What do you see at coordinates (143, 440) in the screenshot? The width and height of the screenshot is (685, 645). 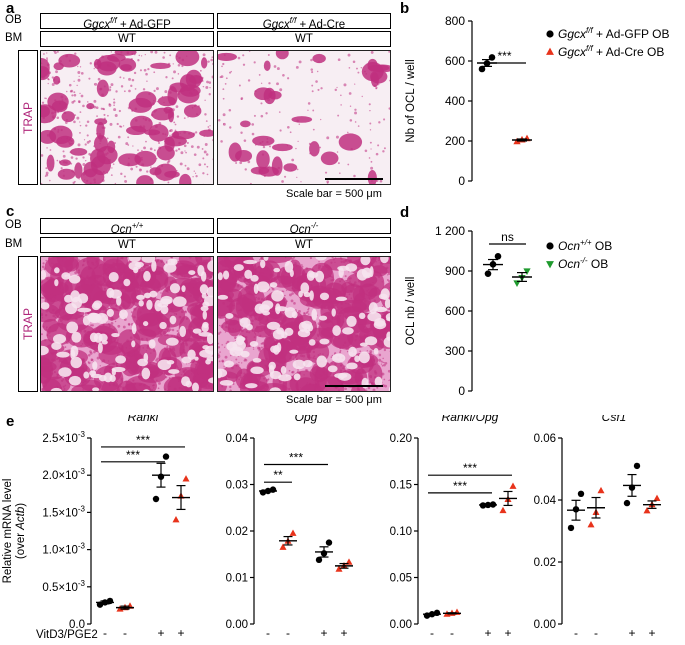 I see `significance-label: ***` at bounding box center [143, 440].